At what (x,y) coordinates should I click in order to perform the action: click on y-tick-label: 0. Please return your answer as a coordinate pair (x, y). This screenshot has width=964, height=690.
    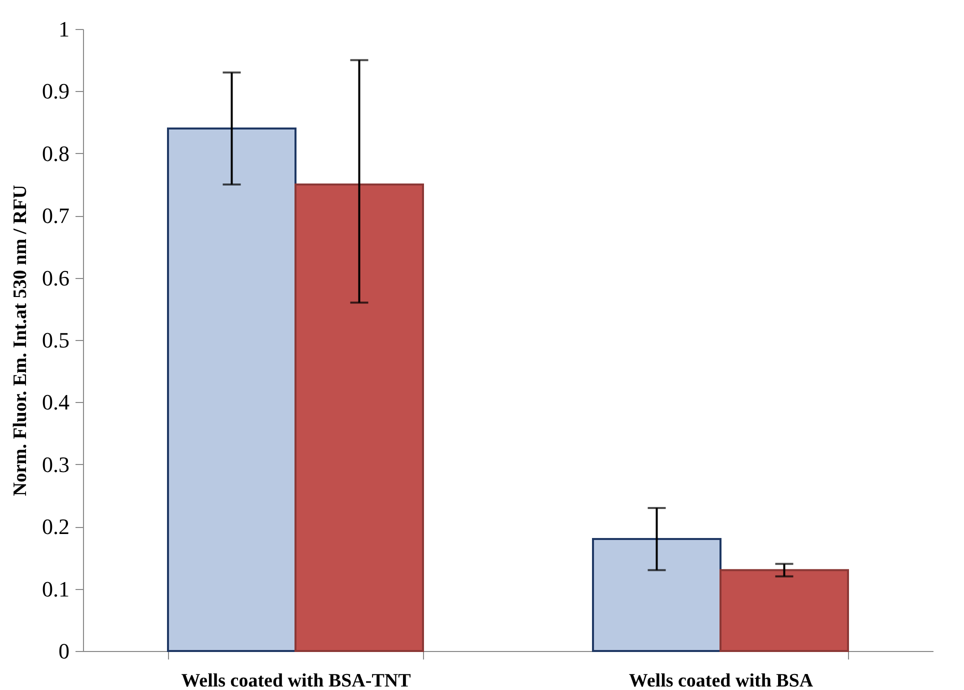
    Looking at the image, I should click on (64, 651).